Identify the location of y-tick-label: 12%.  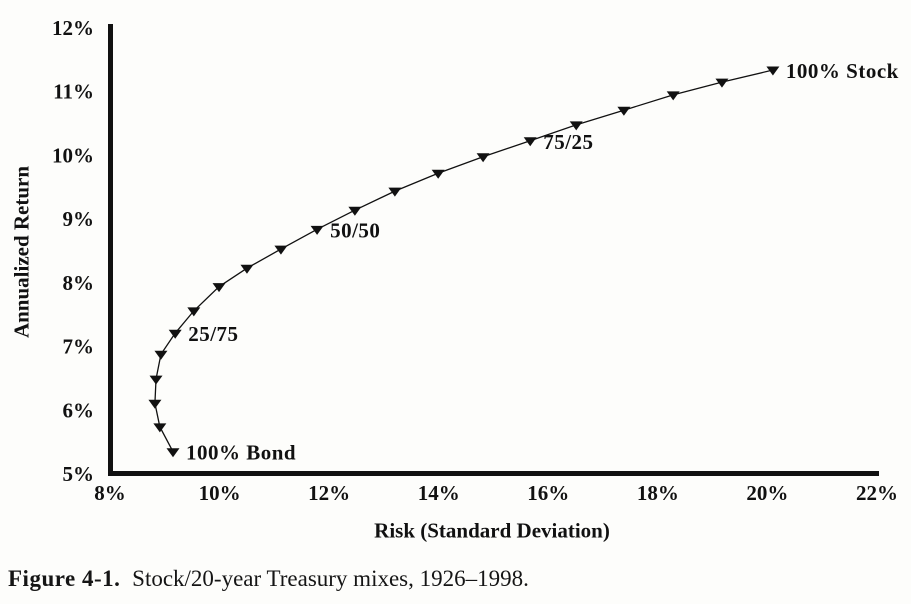
(73, 28).